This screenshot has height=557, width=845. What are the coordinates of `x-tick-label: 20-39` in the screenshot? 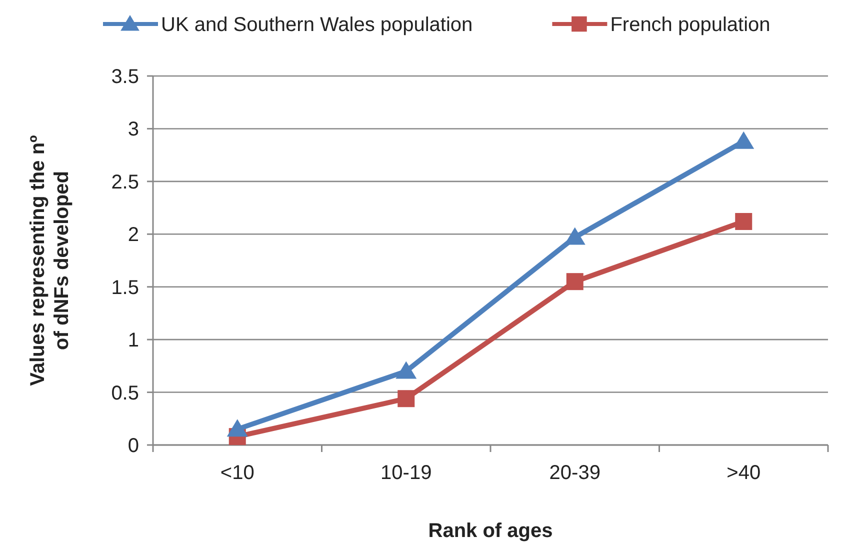 It's located at (574, 473).